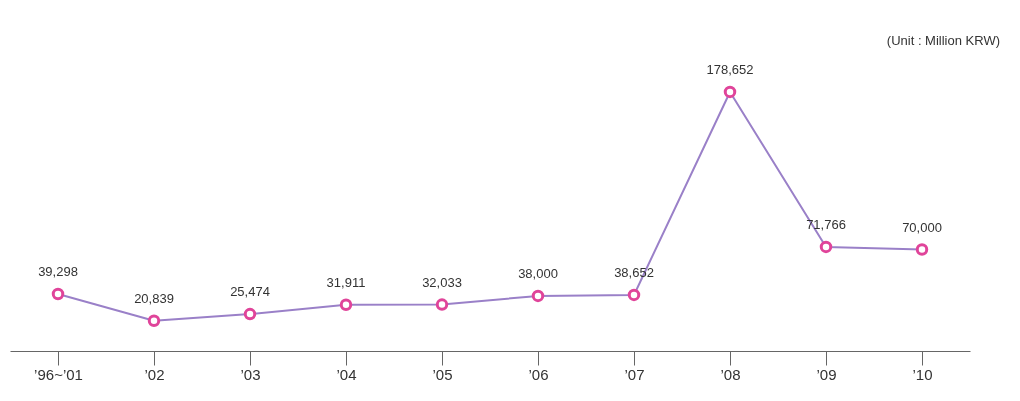 The height and width of the screenshot is (401, 1020). I want to click on x-tick-label: ’10, so click(922, 374).